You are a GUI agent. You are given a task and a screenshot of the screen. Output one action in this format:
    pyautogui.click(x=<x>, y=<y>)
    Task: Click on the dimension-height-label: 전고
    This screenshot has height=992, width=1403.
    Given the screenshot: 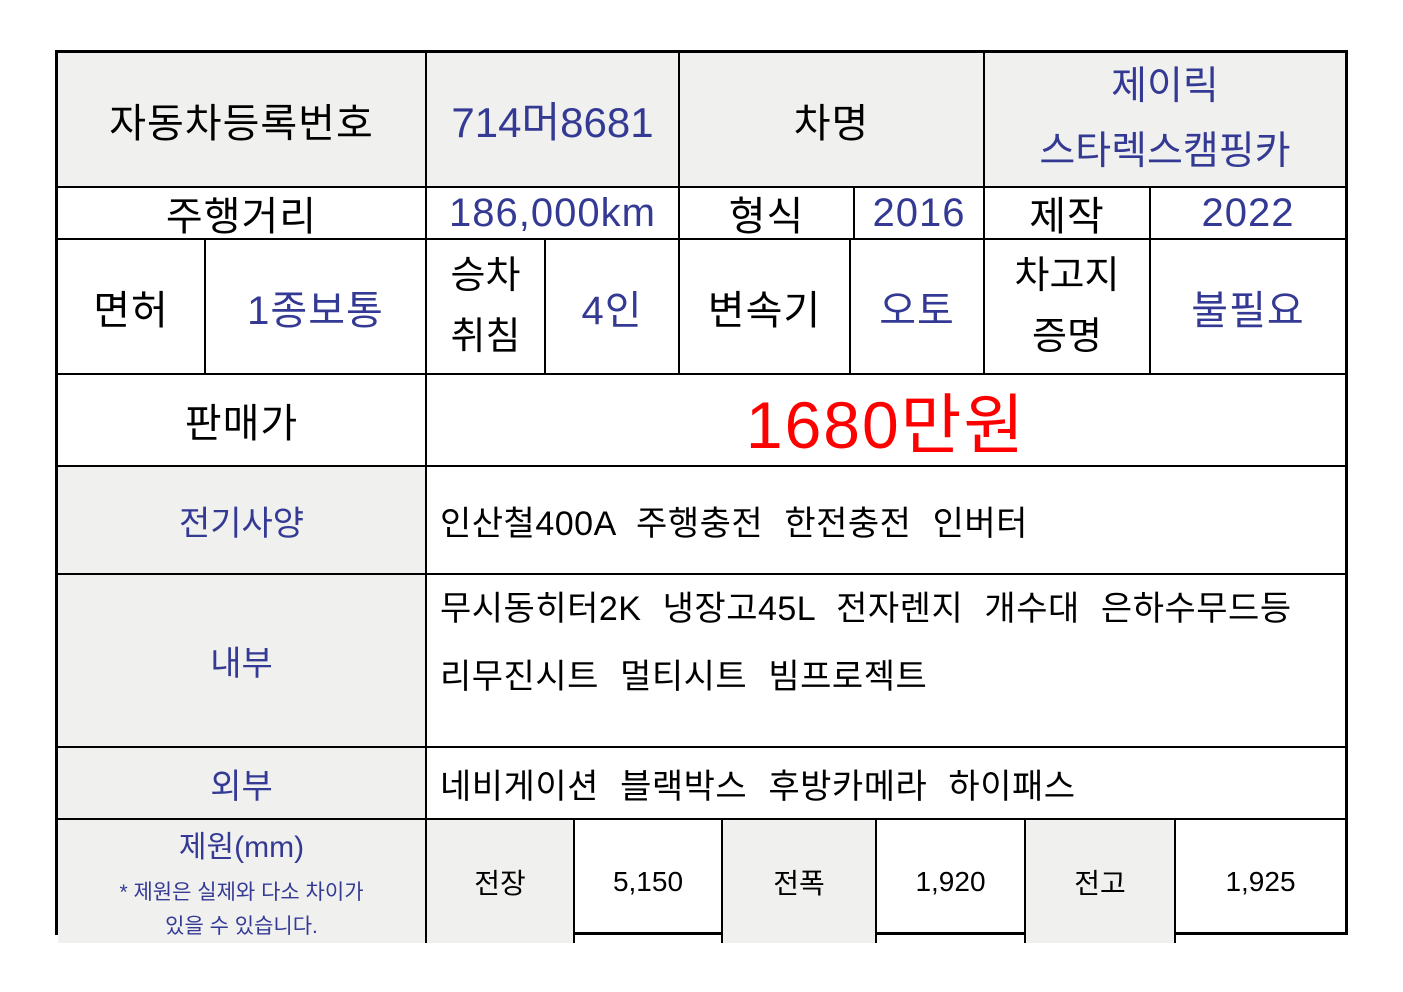 What is the action you would take?
    pyautogui.click(x=1101, y=882)
    